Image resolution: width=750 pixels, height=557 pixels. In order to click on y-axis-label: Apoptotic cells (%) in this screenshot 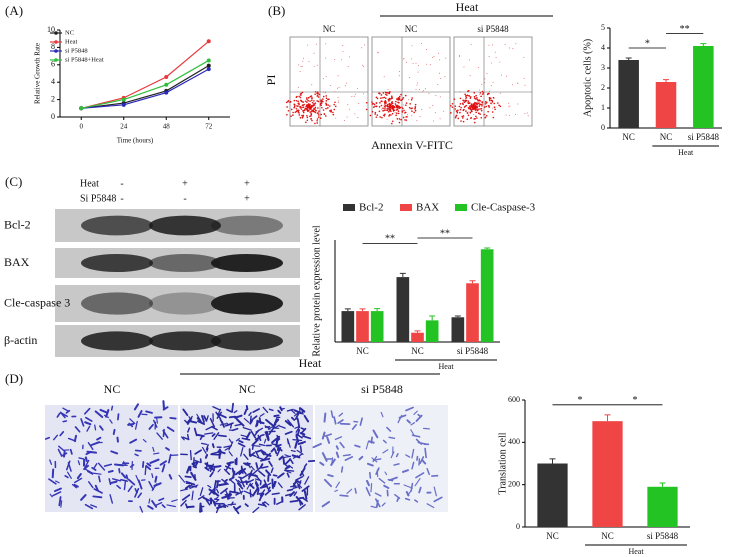, I will do `click(587, 78)`.